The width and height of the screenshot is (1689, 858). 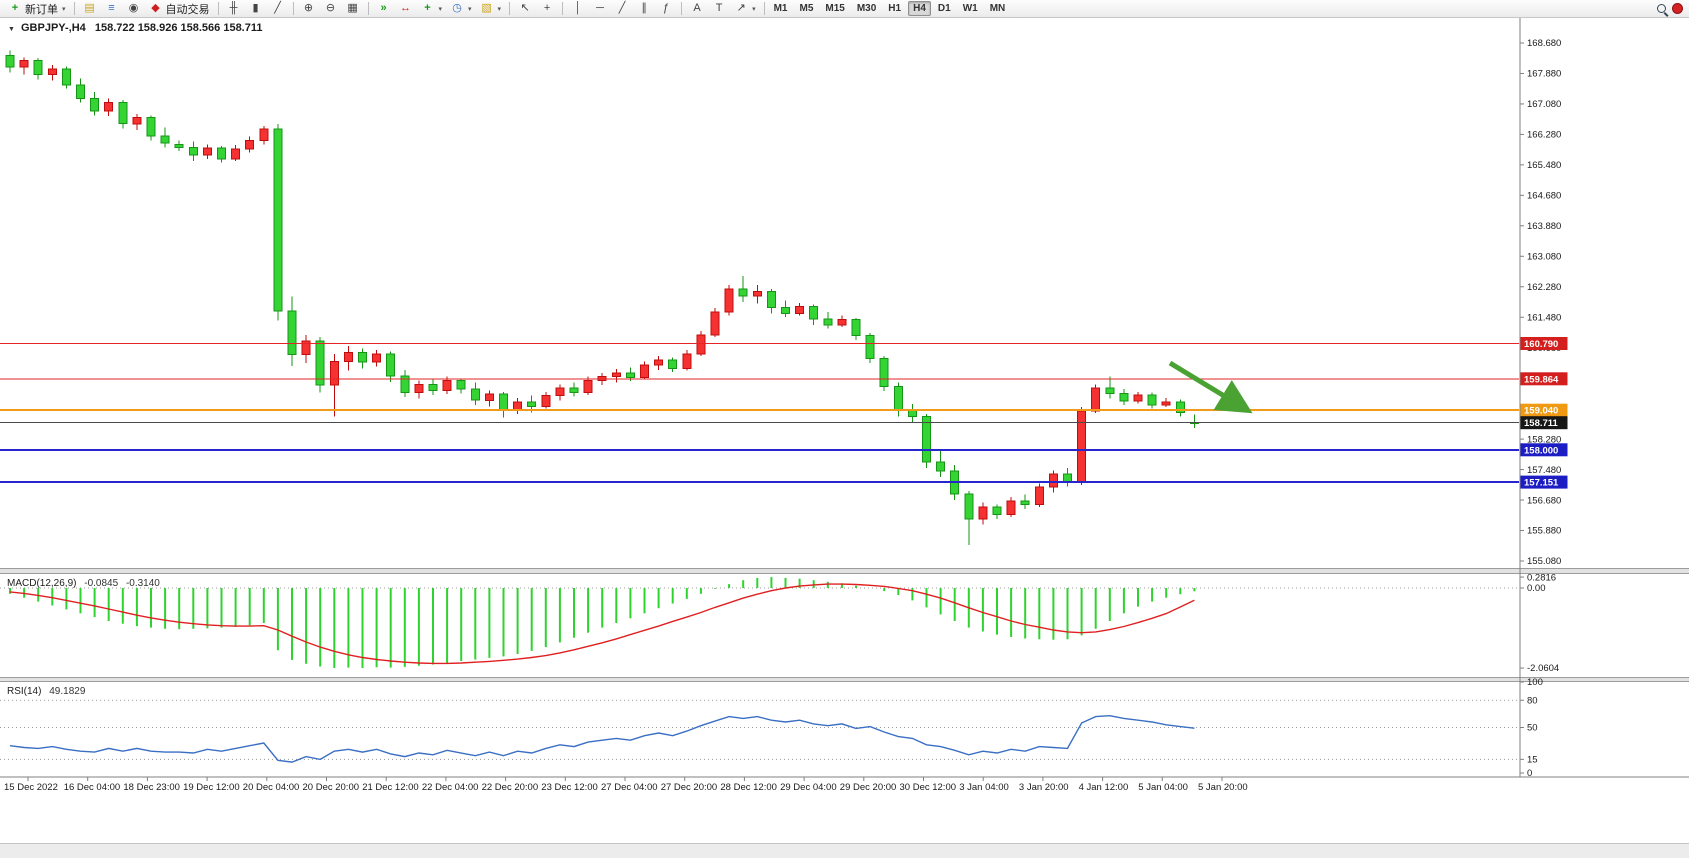 I want to click on symbol-dropdown-icon: ▼, so click(x=11, y=29).